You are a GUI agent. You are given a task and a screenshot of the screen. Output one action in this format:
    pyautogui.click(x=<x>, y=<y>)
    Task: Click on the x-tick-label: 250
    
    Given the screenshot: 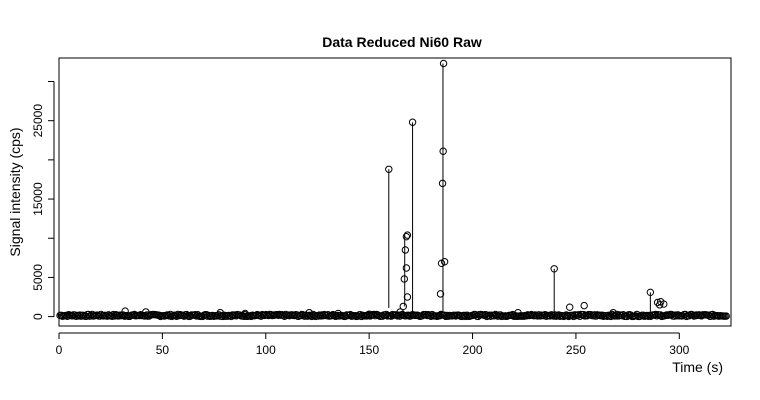 What is the action you would take?
    pyautogui.click(x=576, y=350)
    